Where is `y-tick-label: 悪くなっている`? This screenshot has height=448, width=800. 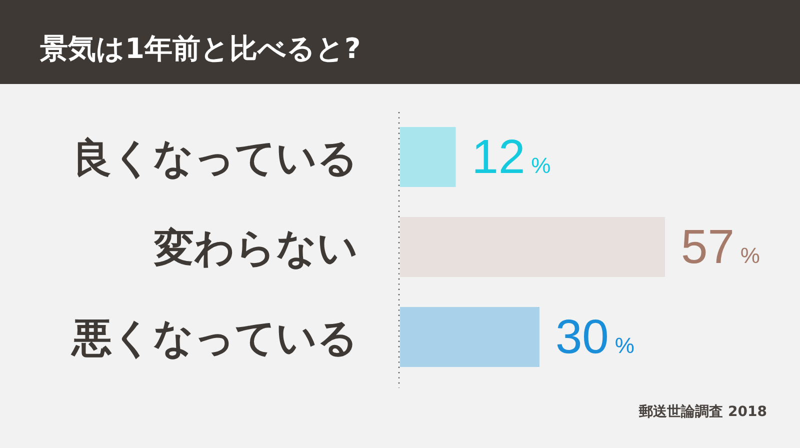 y-tick-label: 悪くなっている is located at coordinates (214, 338).